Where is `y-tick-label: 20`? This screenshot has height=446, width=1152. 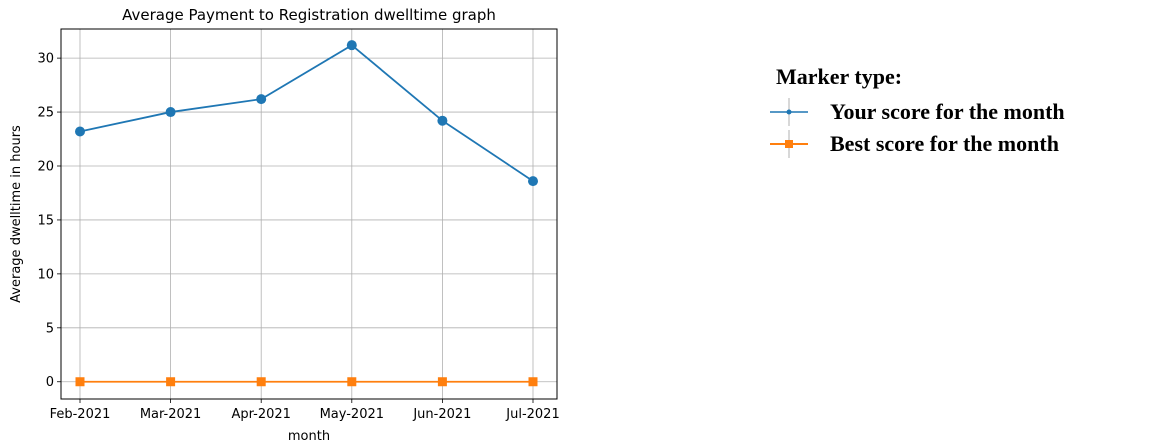 y-tick-label: 20 is located at coordinates (45, 166).